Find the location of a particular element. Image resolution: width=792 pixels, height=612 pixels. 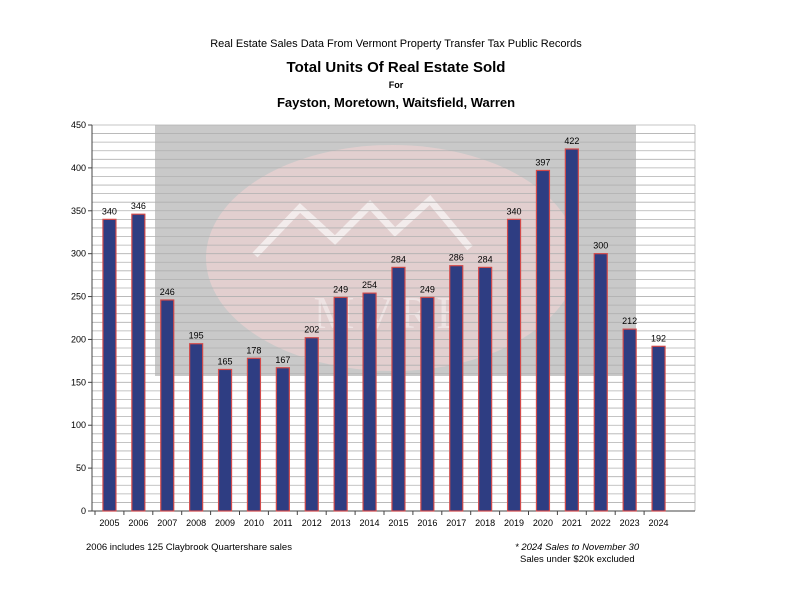

watermark-mountains-icon is located at coordinates (362, 226).